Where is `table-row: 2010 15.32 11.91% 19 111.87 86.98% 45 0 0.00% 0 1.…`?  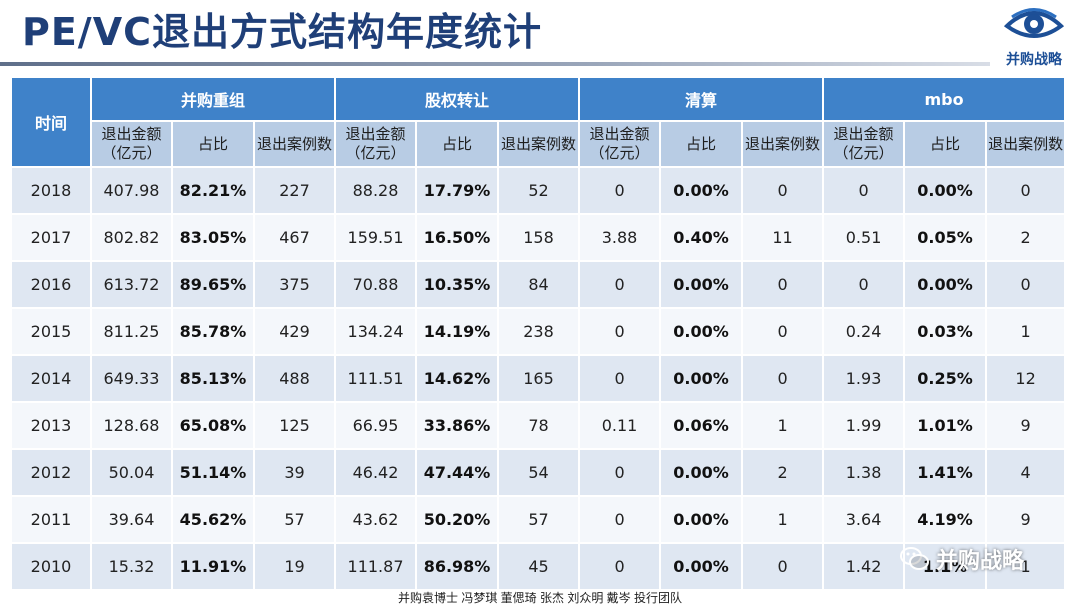
table-row: 2010 15.32 11.91% 19 111.87 86.98% 45 0 0.00% 0 1.… is located at coordinates (538, 566).